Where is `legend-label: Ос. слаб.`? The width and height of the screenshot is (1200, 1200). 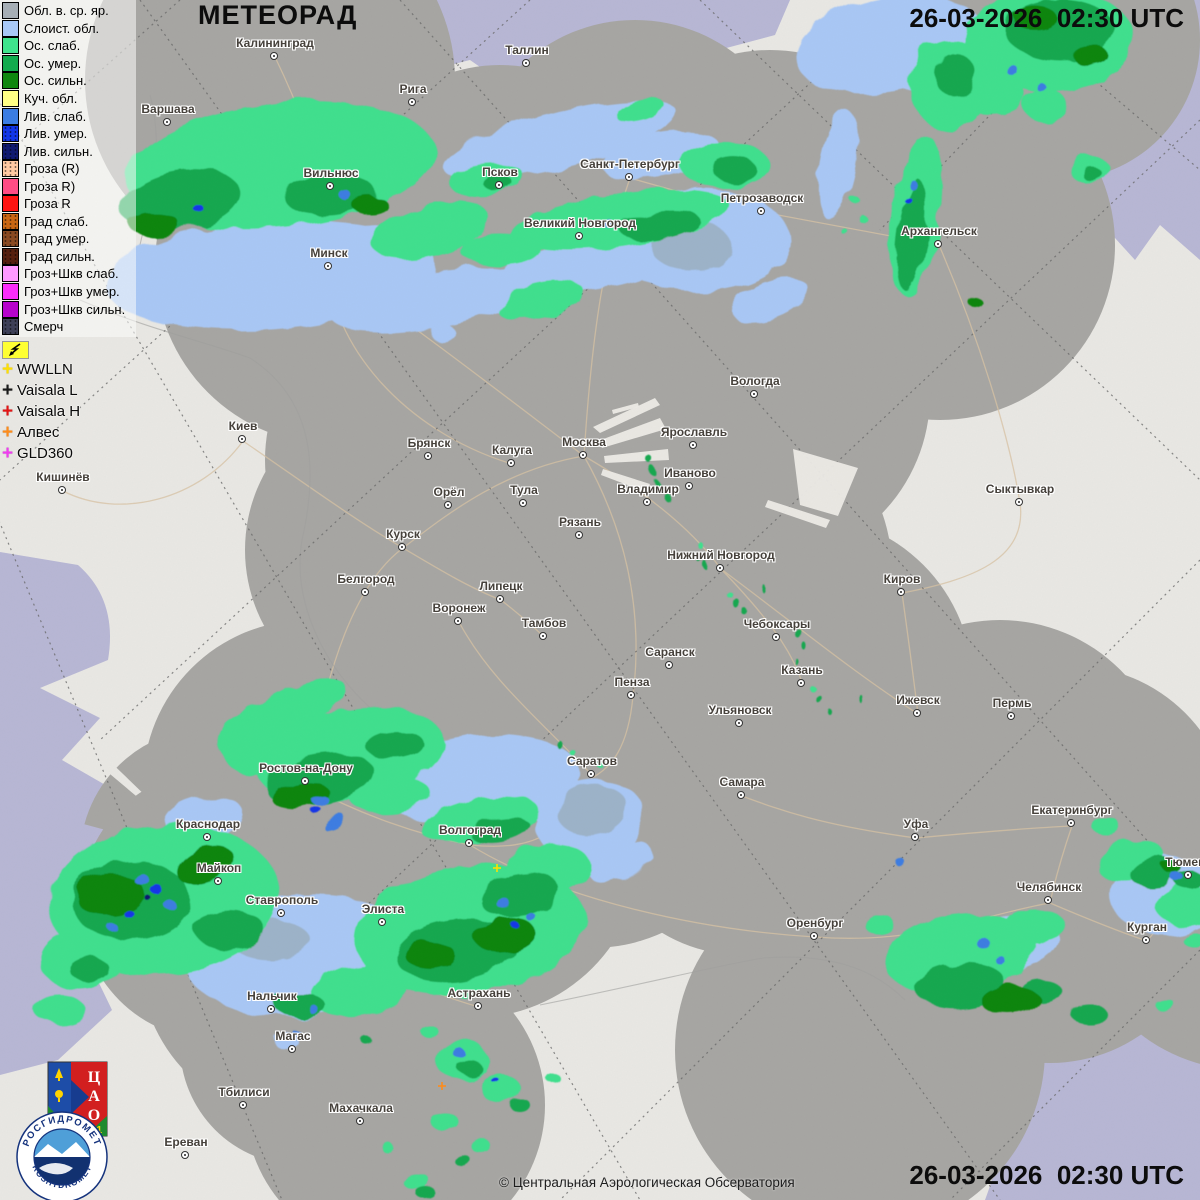 legend-label: Ос. слаб. is located at coordinates (52, 46).